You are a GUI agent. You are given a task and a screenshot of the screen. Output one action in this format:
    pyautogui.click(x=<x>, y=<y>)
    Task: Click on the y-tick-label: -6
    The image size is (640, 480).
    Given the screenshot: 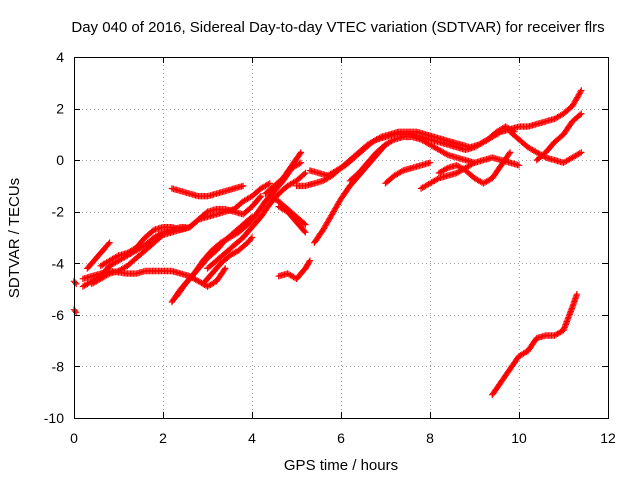 What is the action you would take?
    pyautogui.click(x=58, y=315)
    